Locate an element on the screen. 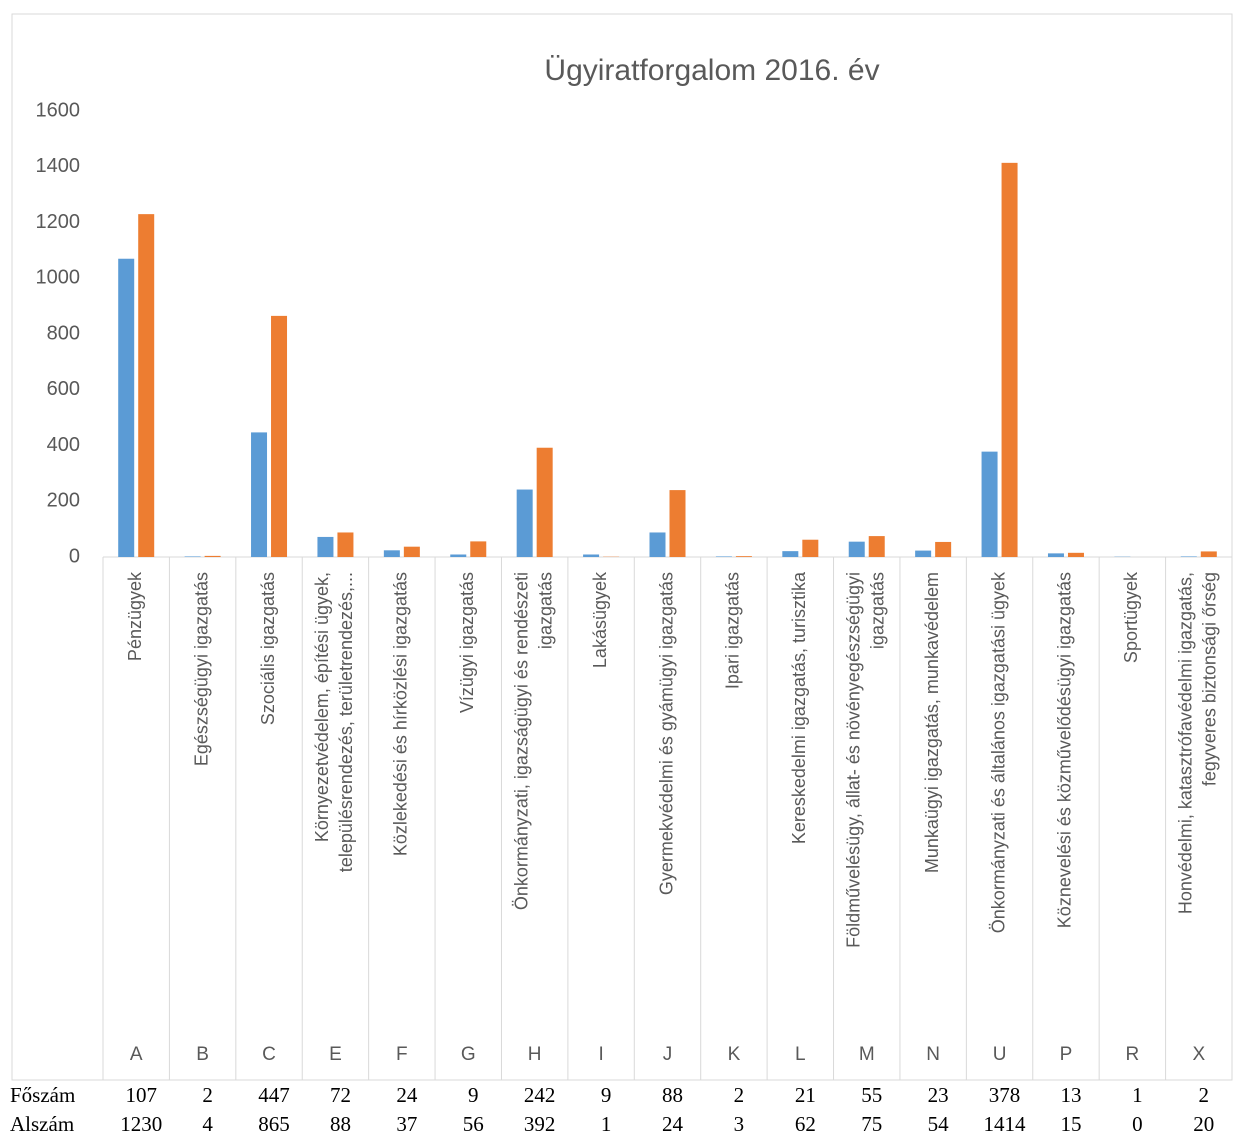  x-code-label: L is located at coordinates (800, 1054).